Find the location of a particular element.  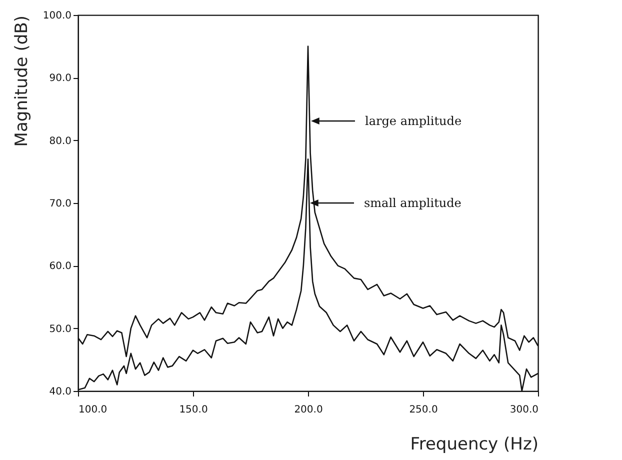

y-axis-title: Magnitude (dB) is located at coordinates (22, 81).